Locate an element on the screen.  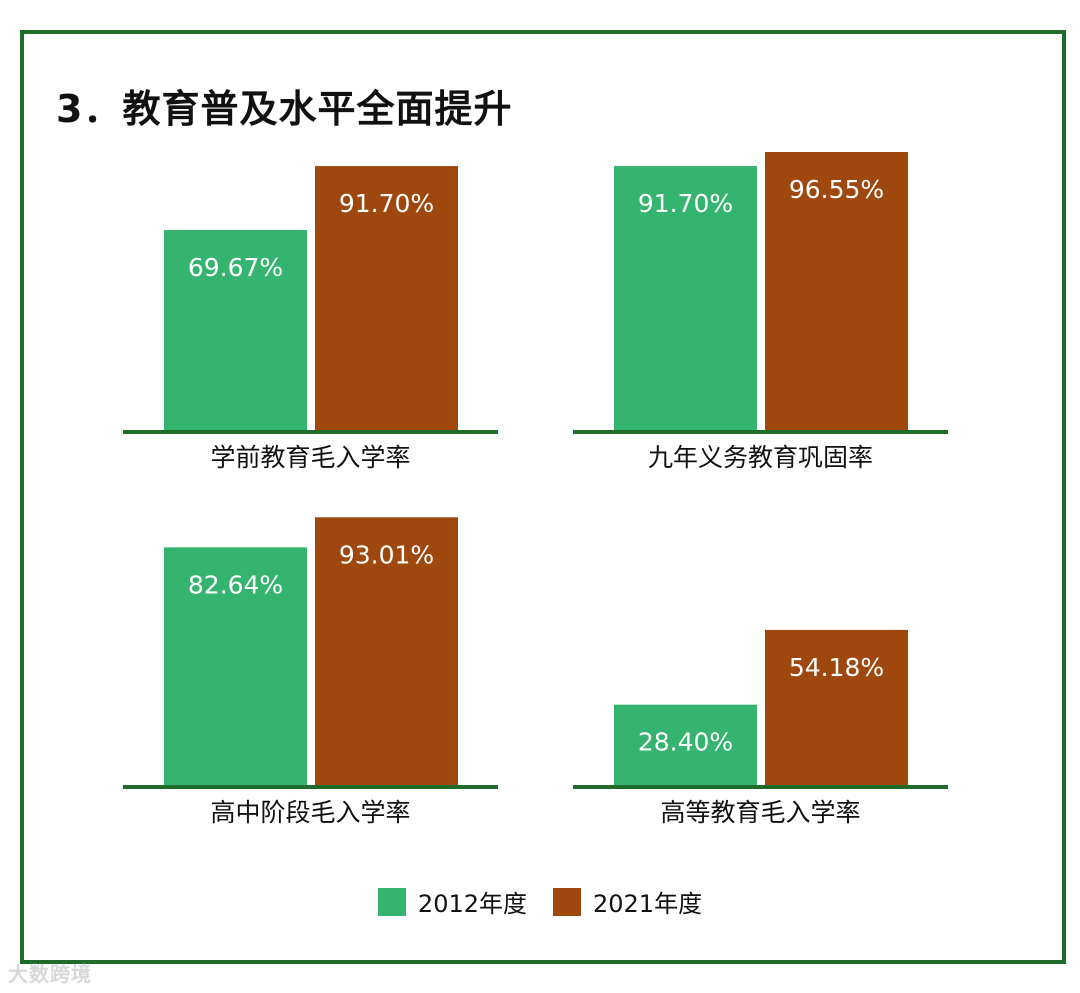
data-label-preschool-2012: 69.67% is located at coordinates (235, 267).